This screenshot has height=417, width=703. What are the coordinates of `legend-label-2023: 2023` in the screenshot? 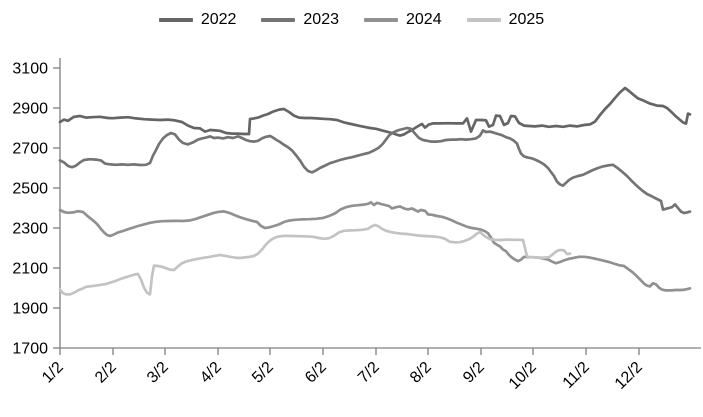 It's located at (321, 19).